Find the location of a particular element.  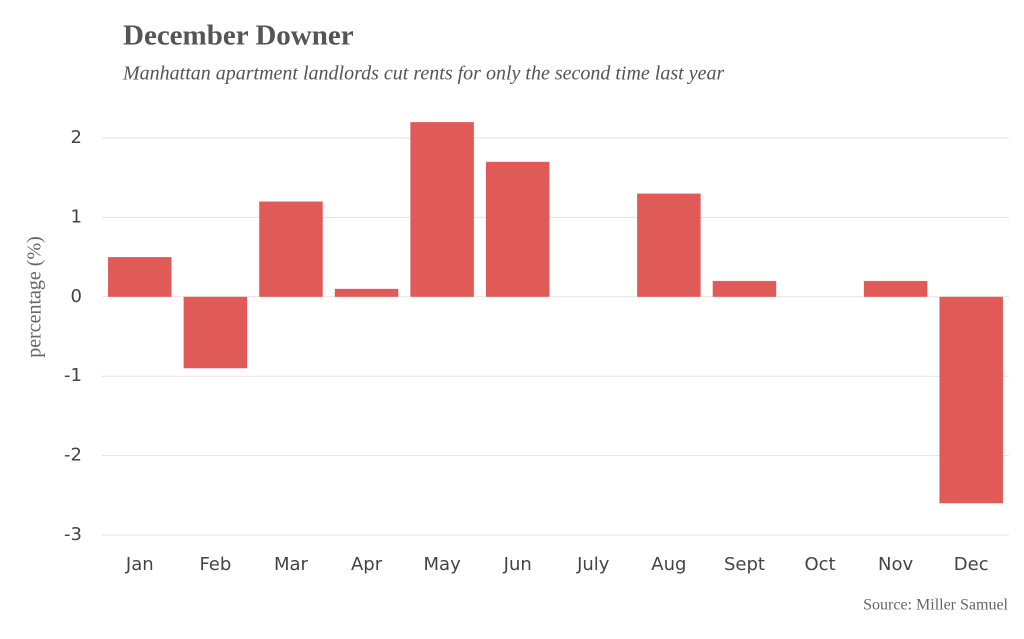

x-tick-label: Dec is located at coordinates (971, 564).